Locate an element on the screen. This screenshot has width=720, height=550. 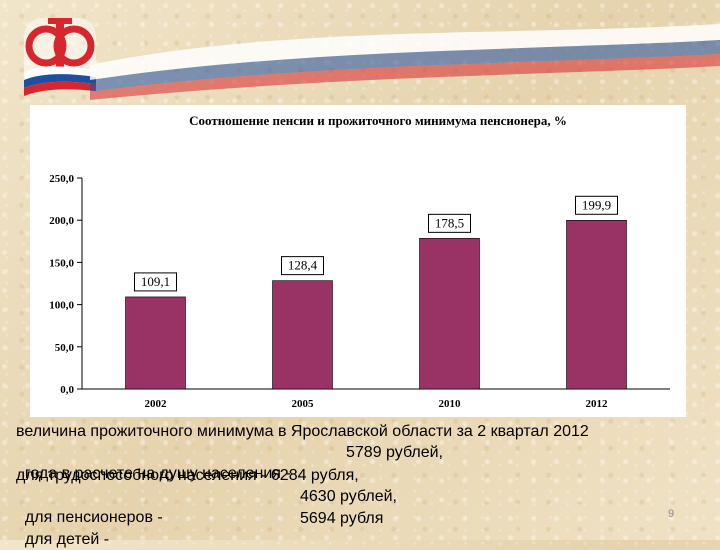
data-label: 109,1 is located at coordinates (155, 281).